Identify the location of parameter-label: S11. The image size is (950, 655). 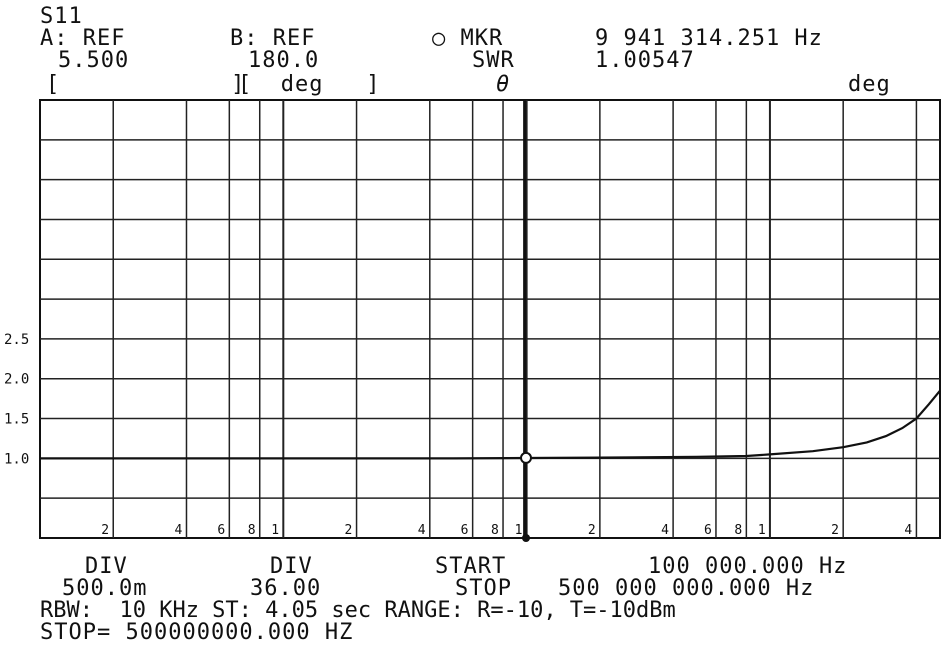
(61, 16).